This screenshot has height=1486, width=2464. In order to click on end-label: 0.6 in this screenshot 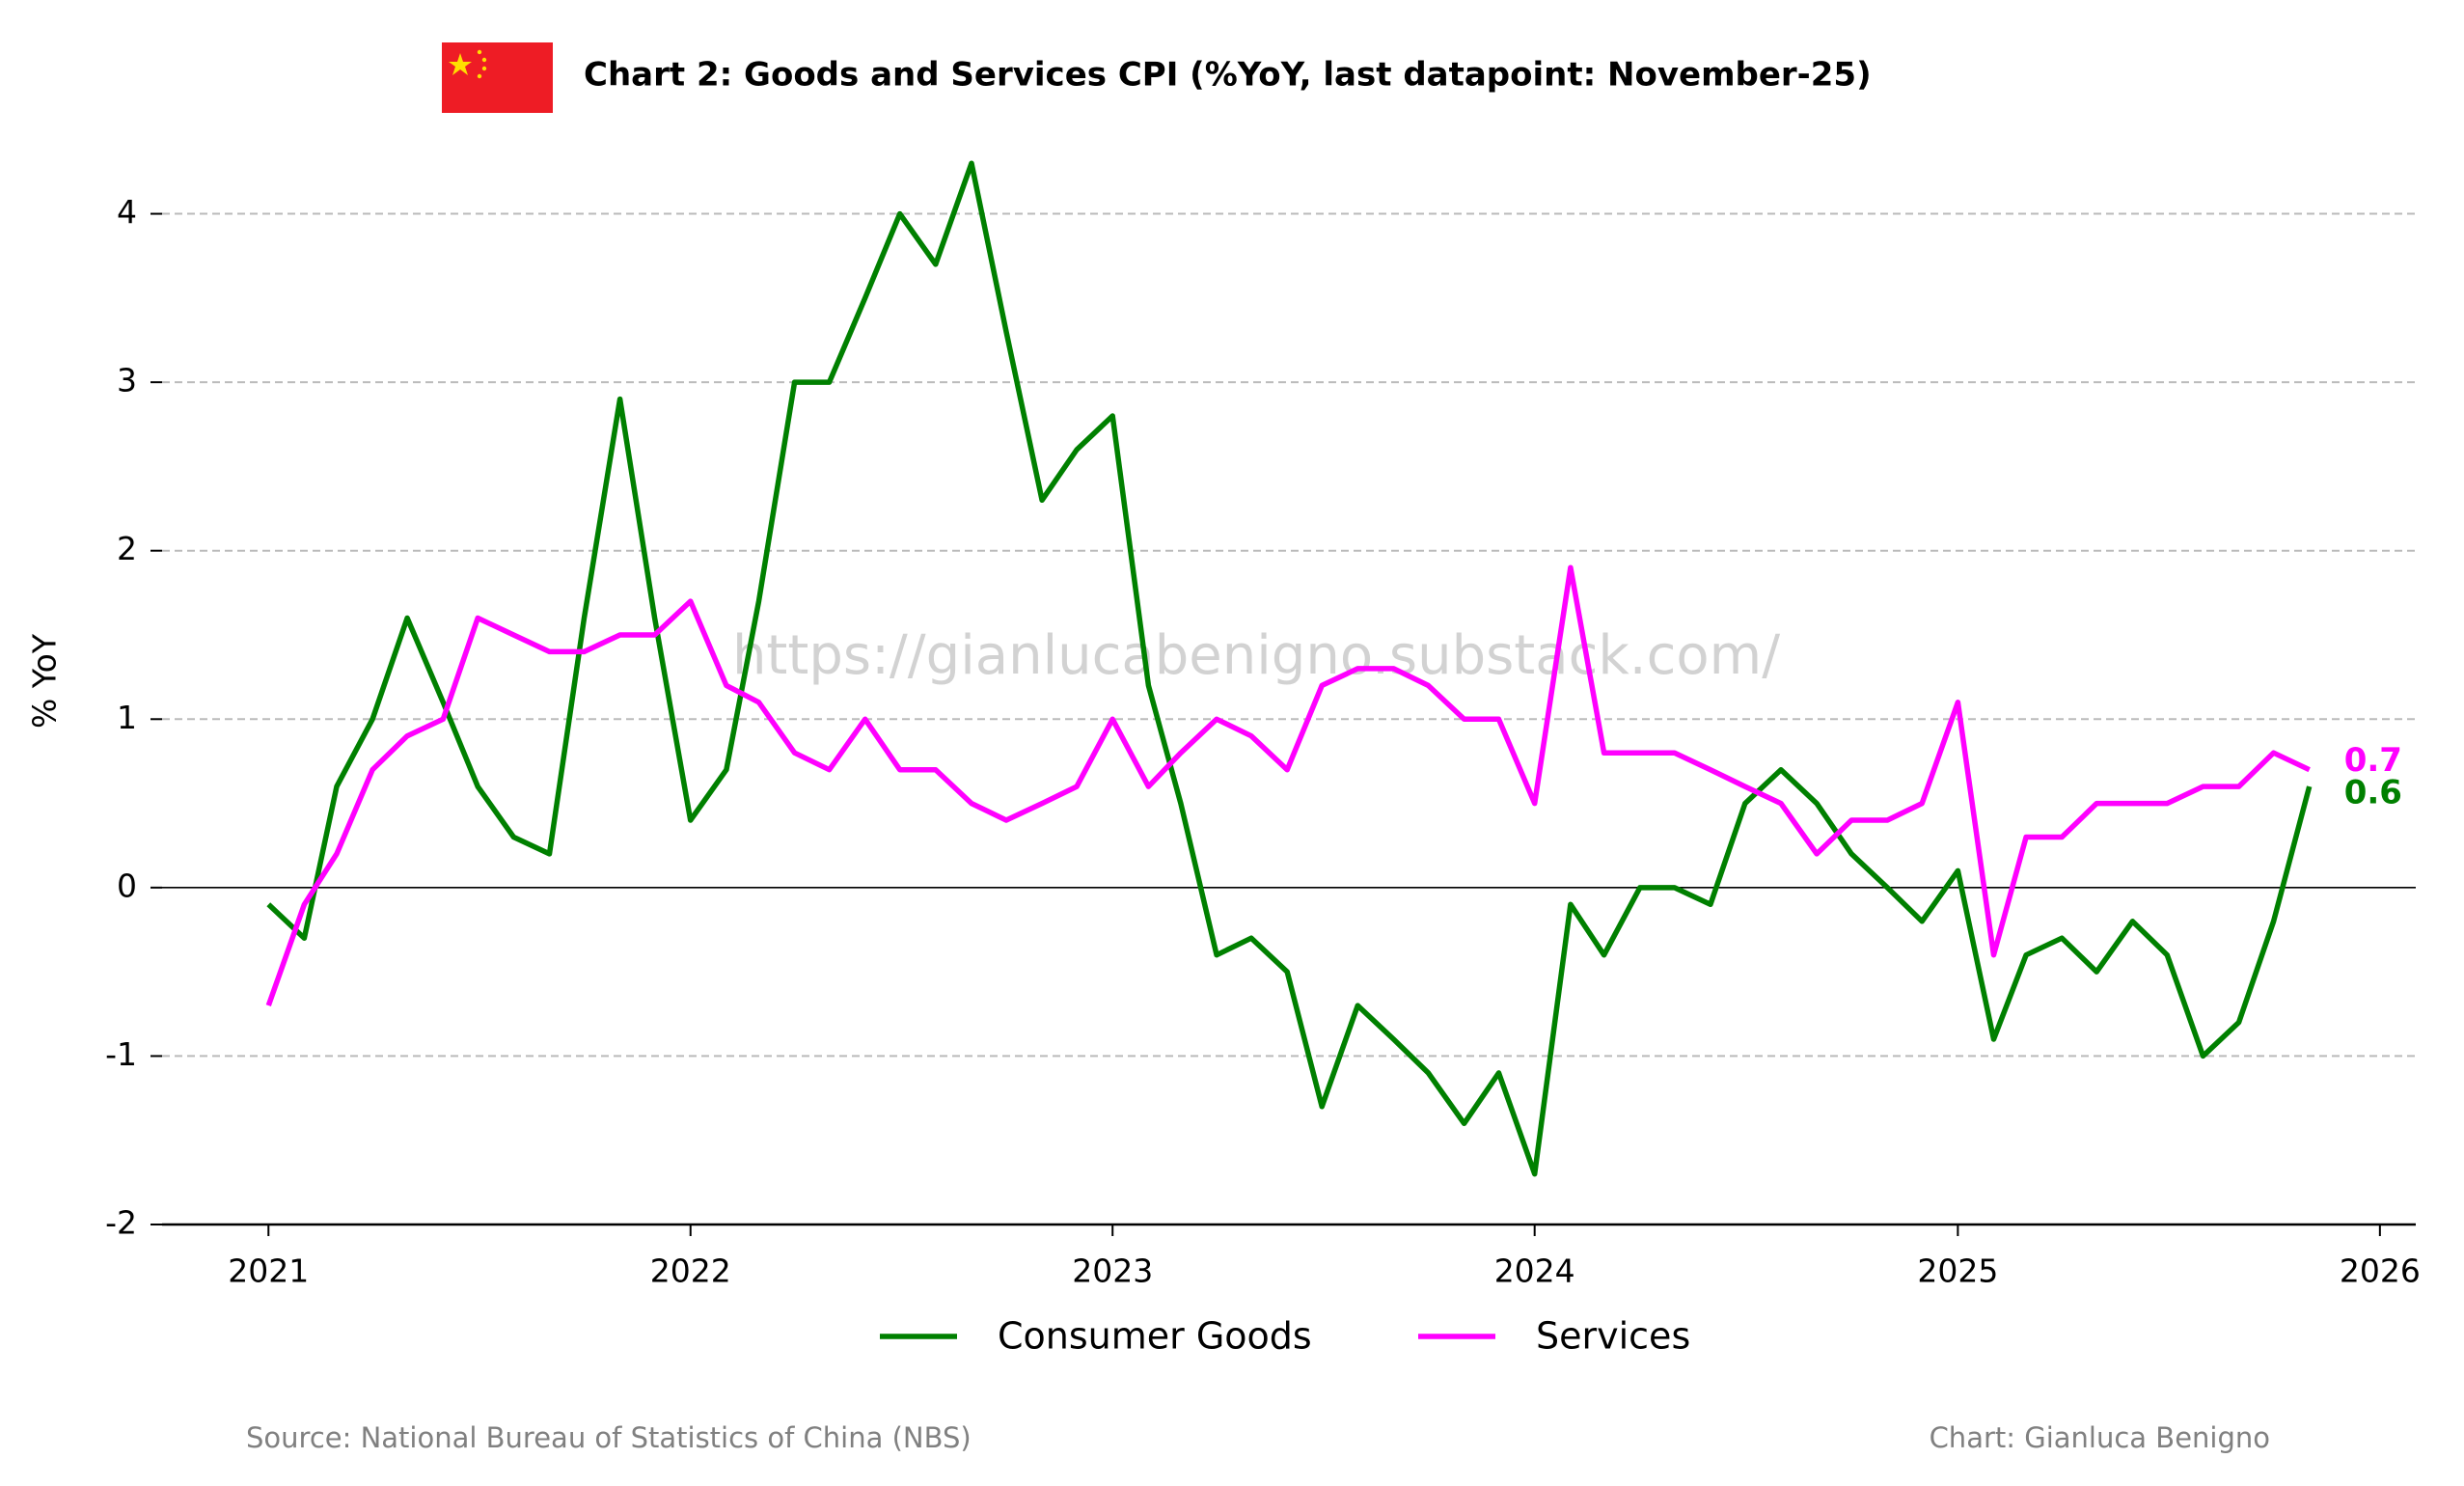, I will do `click(2373, 793)`.